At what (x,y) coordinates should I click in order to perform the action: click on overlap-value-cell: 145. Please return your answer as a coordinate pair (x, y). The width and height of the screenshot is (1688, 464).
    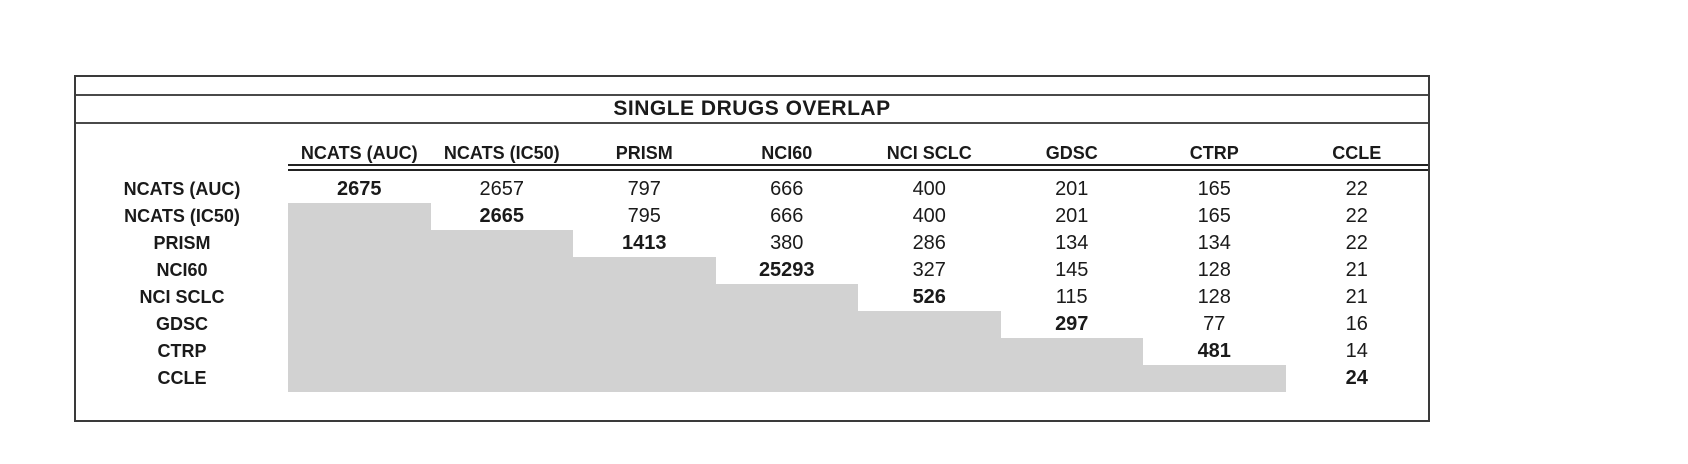
    Looking at the image, I should click on (1072, 270).